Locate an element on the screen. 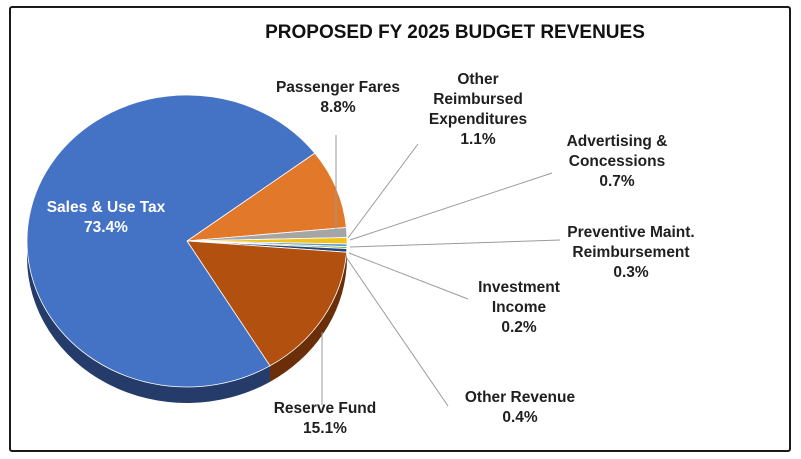  data-label: Passenger Fares 8.8% is located at coordinates (338, 97).